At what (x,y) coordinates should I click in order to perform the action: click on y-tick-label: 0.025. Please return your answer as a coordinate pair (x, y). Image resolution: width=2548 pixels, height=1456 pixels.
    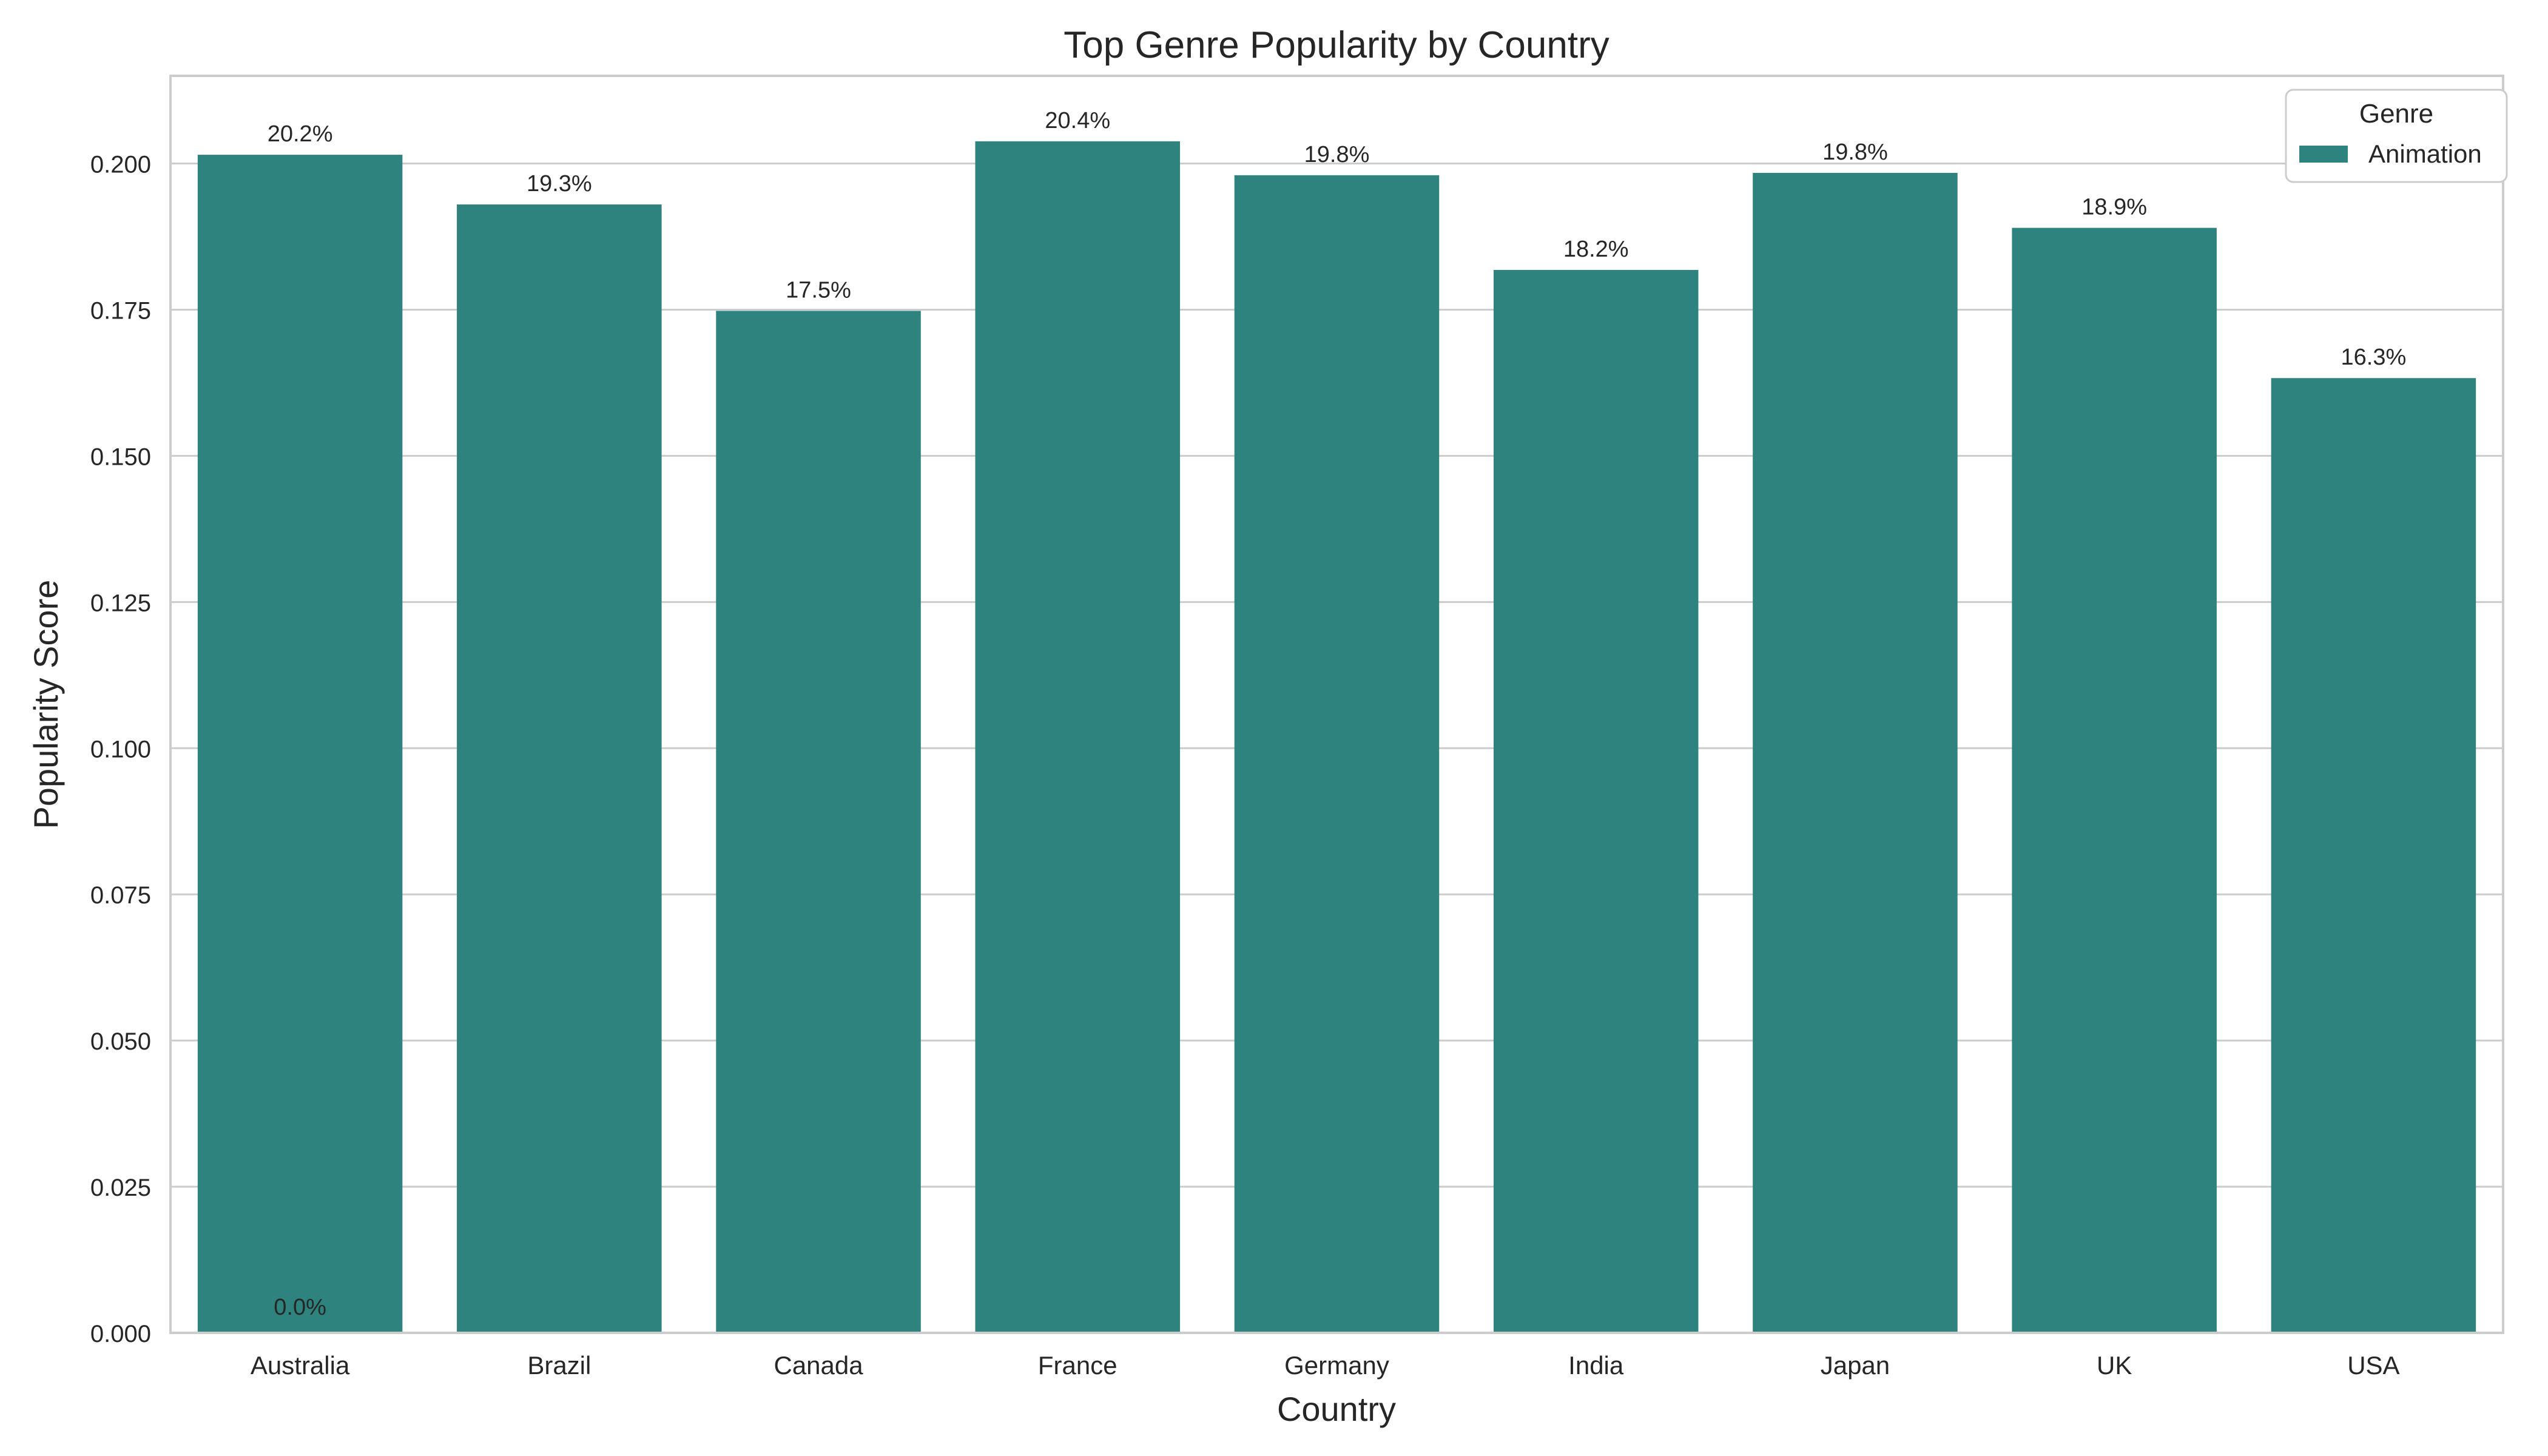
    Looking at the image, I should click on (120, 1188).